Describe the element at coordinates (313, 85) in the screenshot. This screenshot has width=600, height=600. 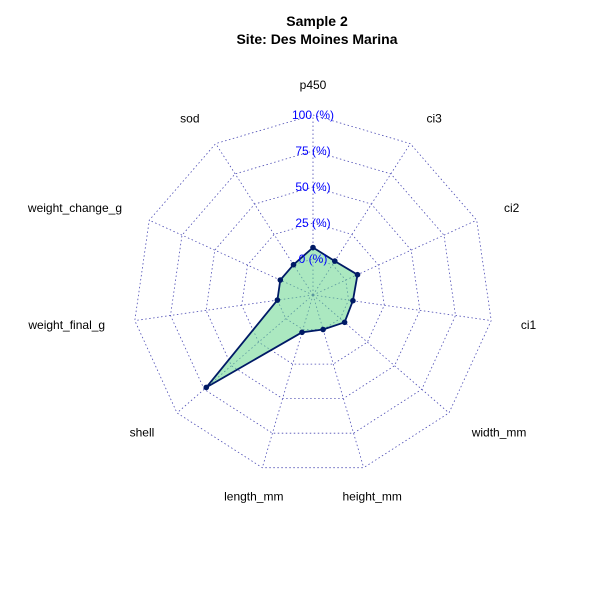
I see `axis-label-p450: p450` at that location.